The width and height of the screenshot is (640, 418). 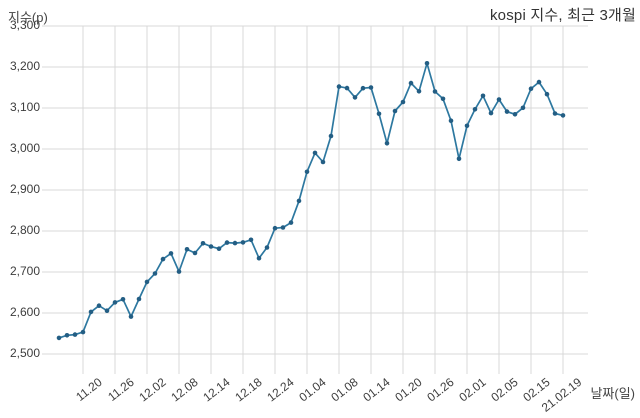 What do you see at coordinates (28, 17) in the screenshot?
I see `y-axis-unit-label: 지수(p)` at bounding box center [28, 17].